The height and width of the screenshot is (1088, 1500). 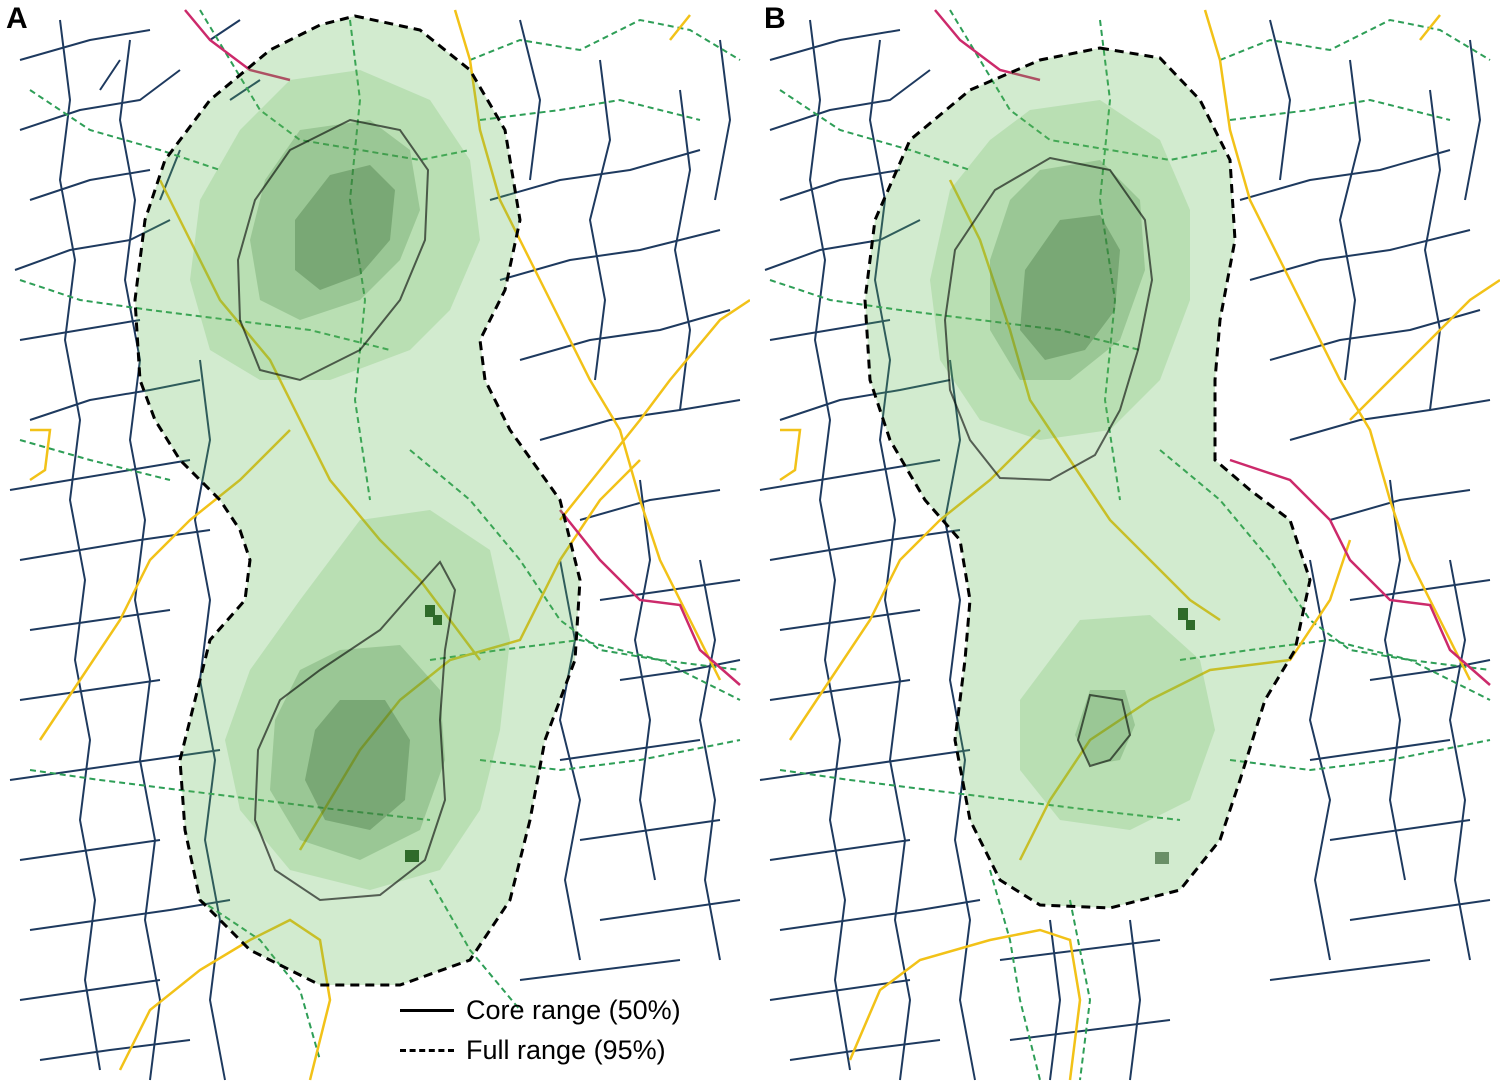 I want to click on legend-core-label: Core range (50%), so click(x=573, y=1009).